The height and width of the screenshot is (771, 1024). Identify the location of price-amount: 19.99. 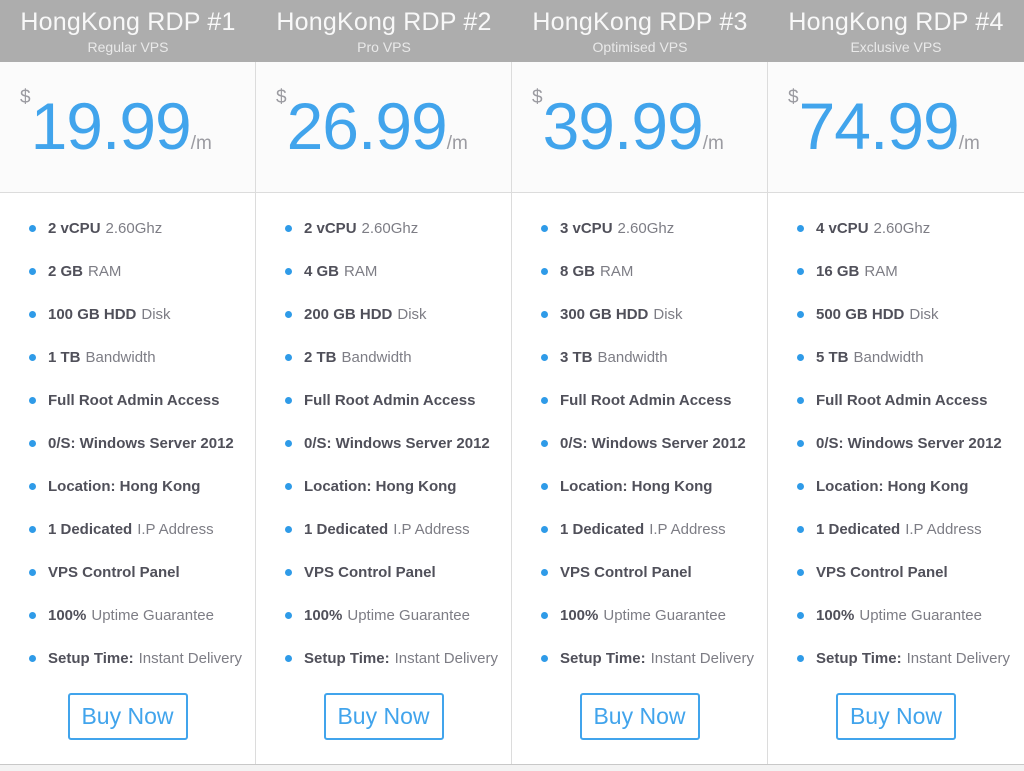
(111, 126).